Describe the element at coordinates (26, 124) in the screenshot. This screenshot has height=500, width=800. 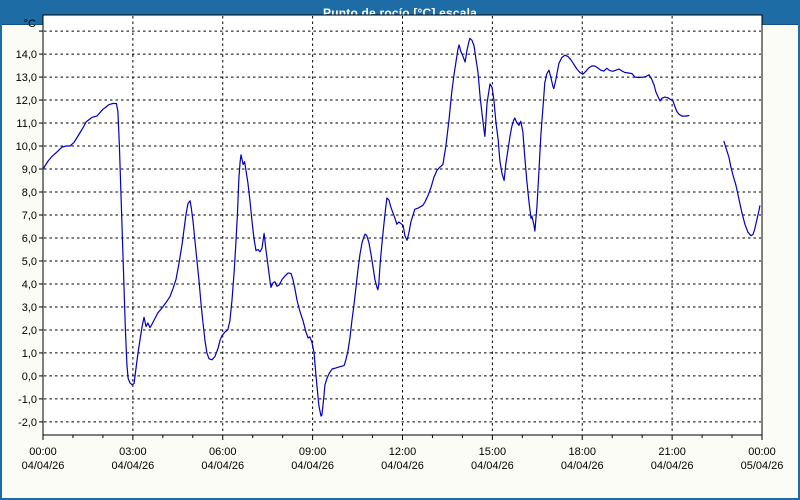
I see `y-tick-label: 11,0` at that location.